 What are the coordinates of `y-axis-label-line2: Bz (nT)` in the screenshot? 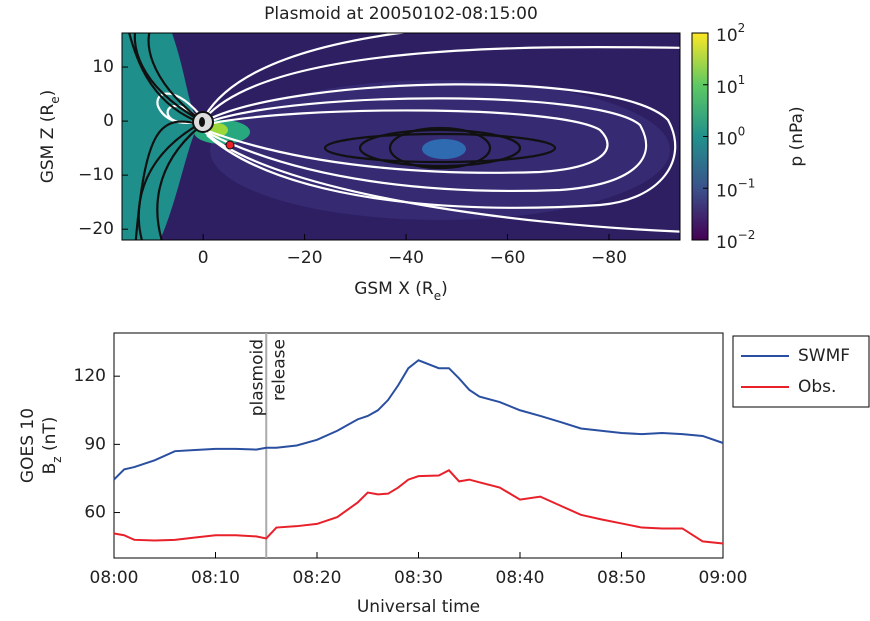 It's located at (52, 446).